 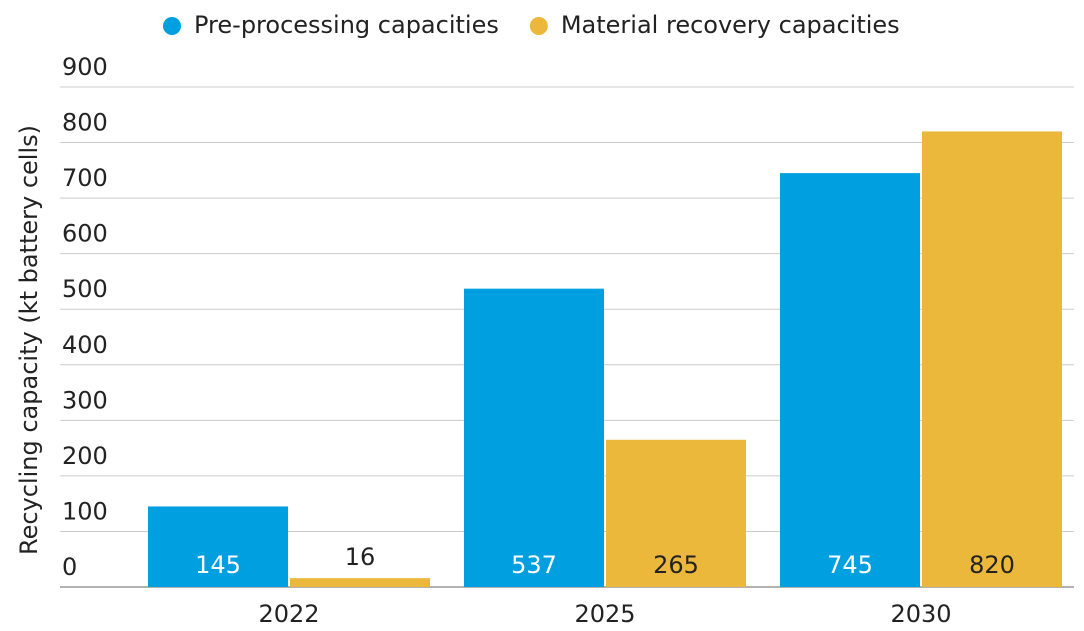 I want to click on y-tick-label: 0, so click(x=69, y=567).